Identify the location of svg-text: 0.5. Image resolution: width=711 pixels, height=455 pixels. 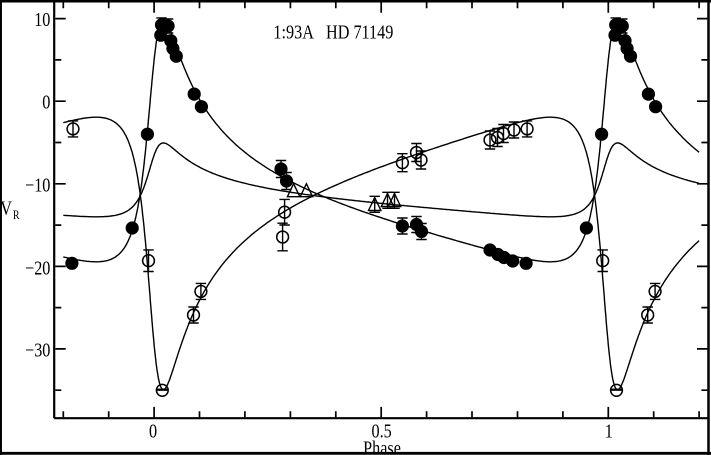
(381, 431).